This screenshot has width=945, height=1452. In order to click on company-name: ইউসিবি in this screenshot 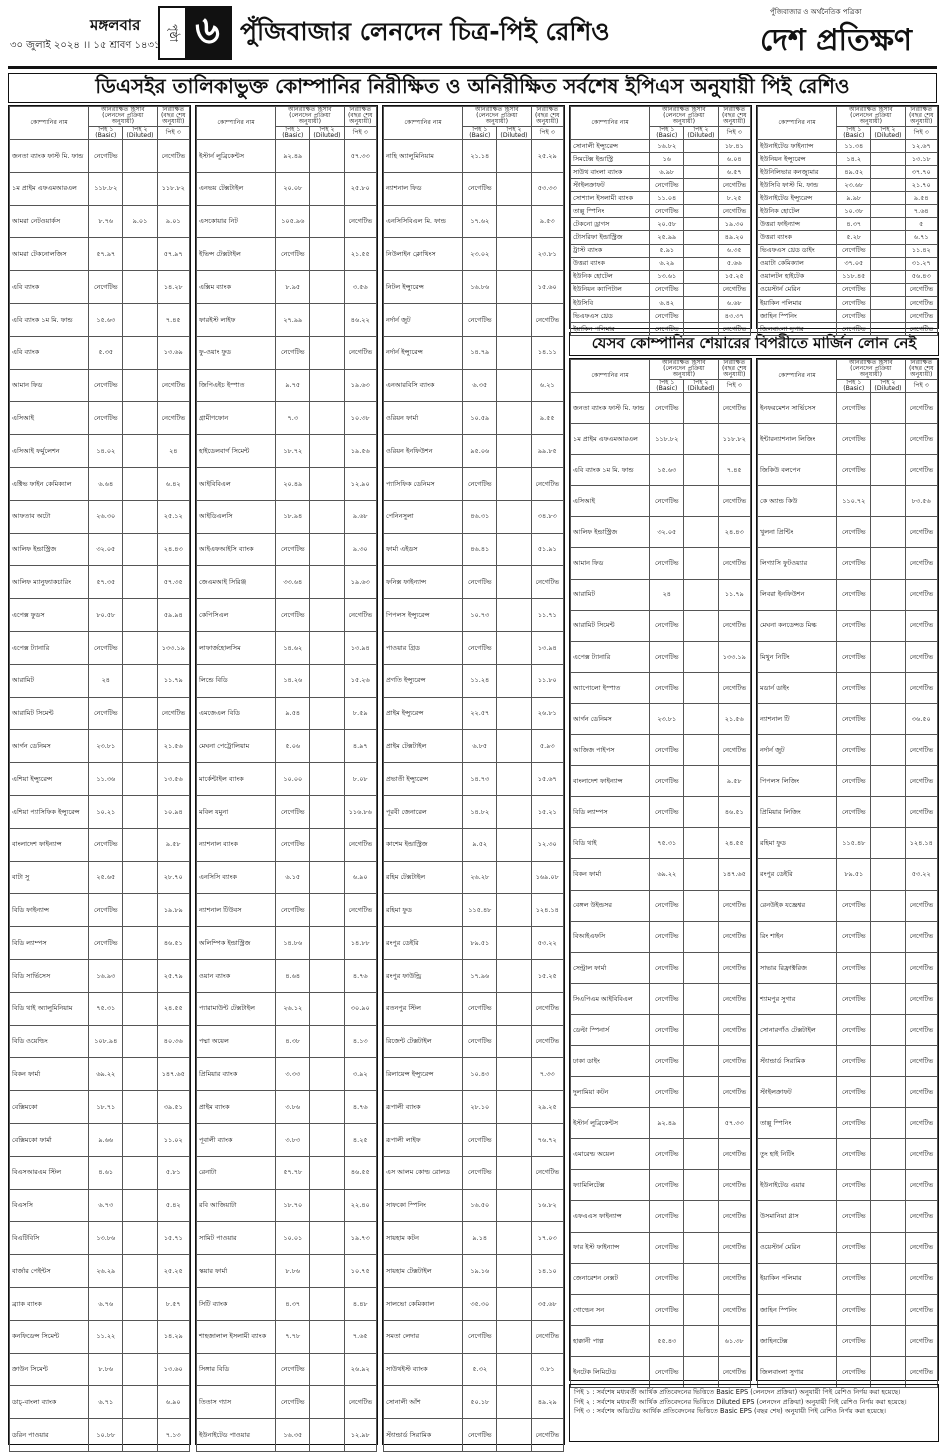, I will do `click(610, 302)`.